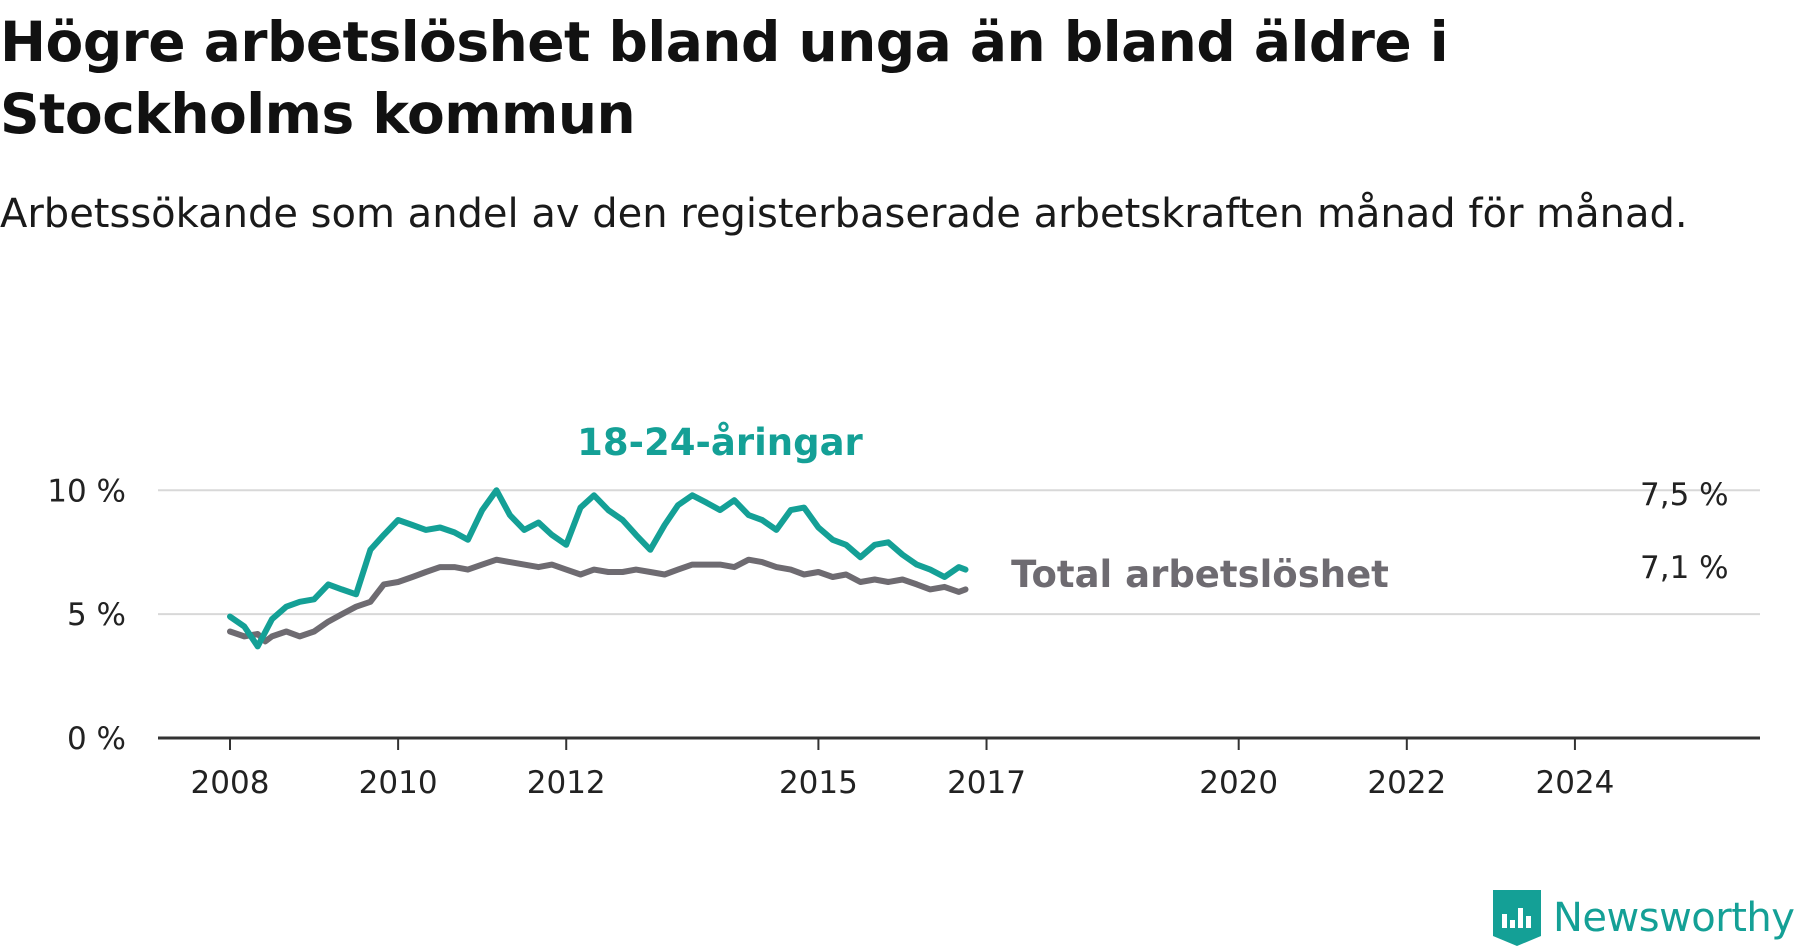  What do you see at coordinates (86, 491) in the screenshot?
I see `y-tick-label: 10 %` at bounding box center [86, 491].